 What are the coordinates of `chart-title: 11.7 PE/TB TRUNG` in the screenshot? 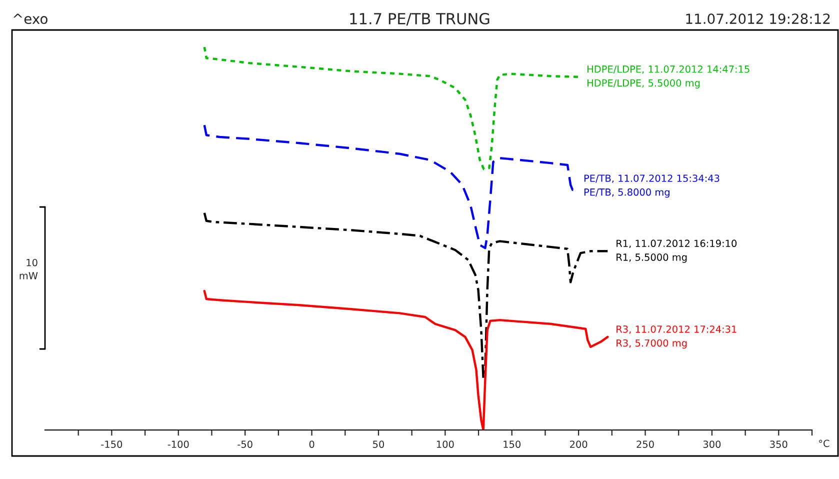 It's located at (420, 19).